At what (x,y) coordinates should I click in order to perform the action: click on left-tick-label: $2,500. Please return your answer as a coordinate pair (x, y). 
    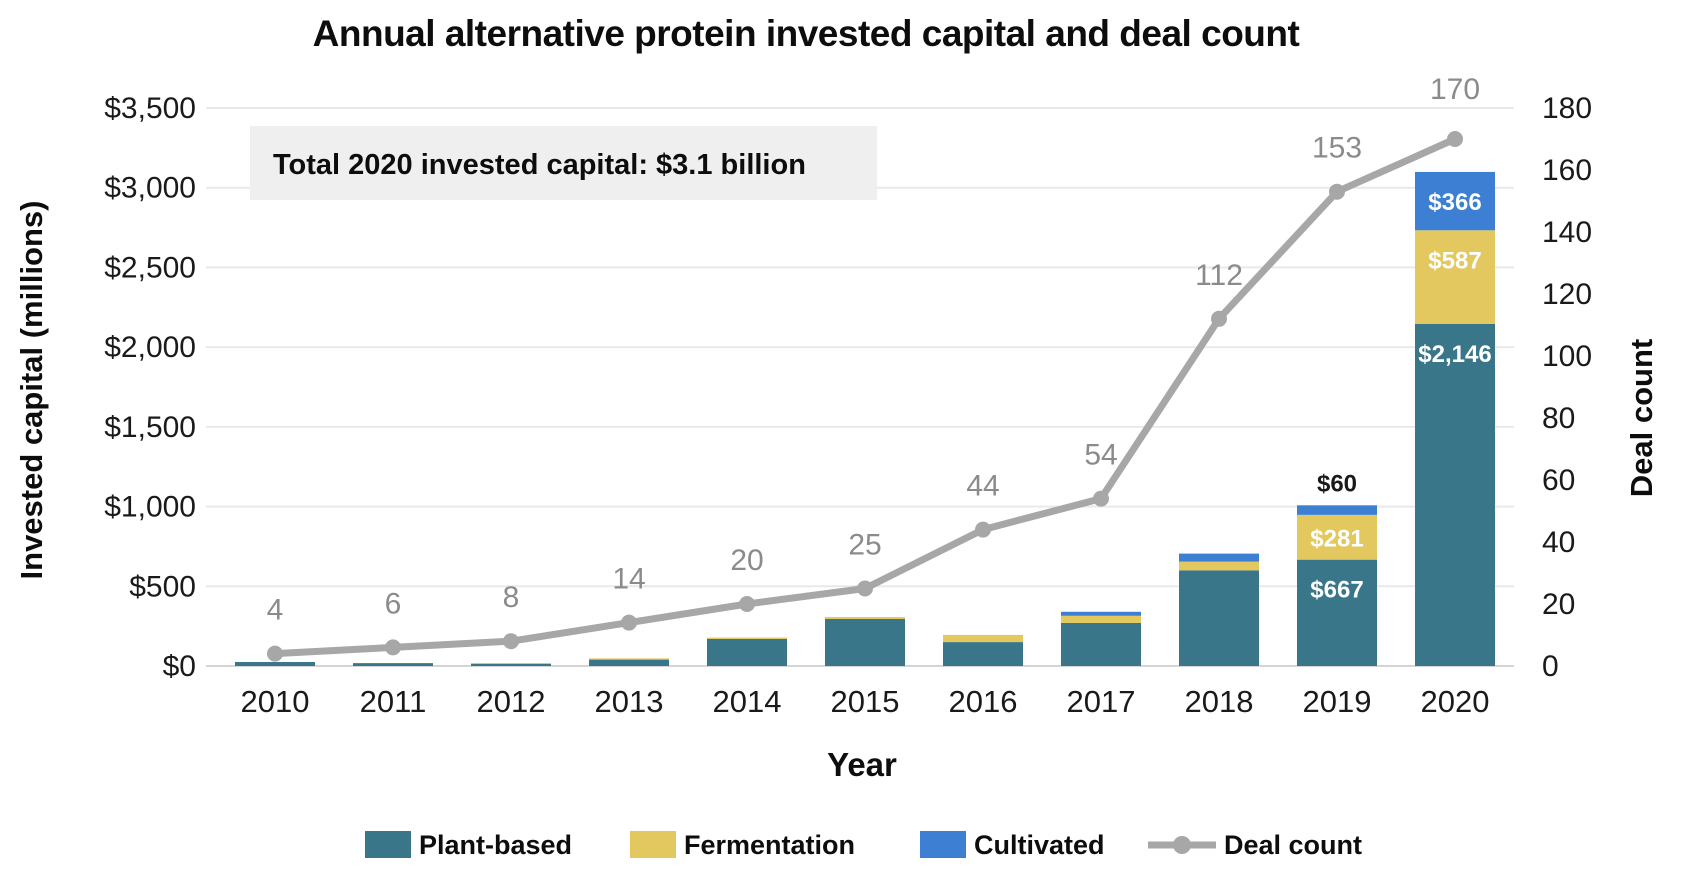
    Looking at the image, I should click on (150, 267).